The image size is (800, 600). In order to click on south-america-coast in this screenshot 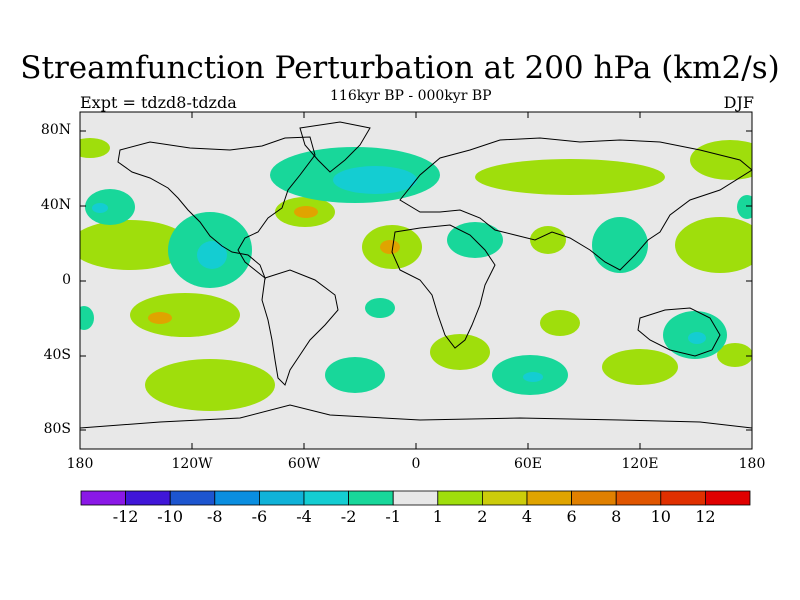, I will do `click(300, 327)`.